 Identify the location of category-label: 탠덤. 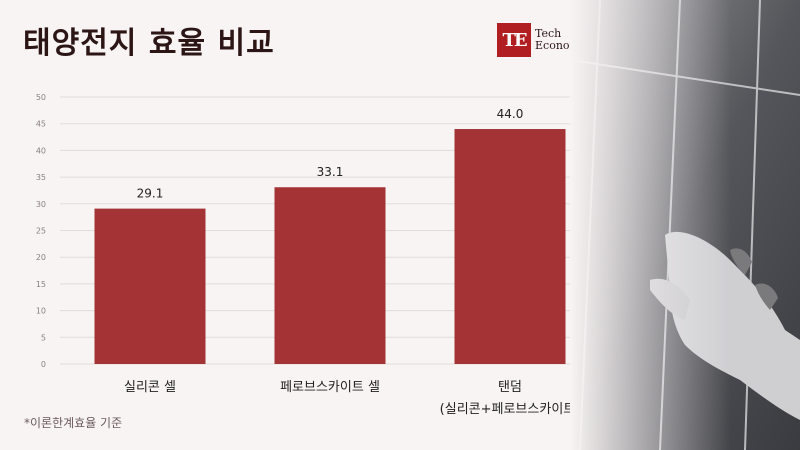
(510, 387).